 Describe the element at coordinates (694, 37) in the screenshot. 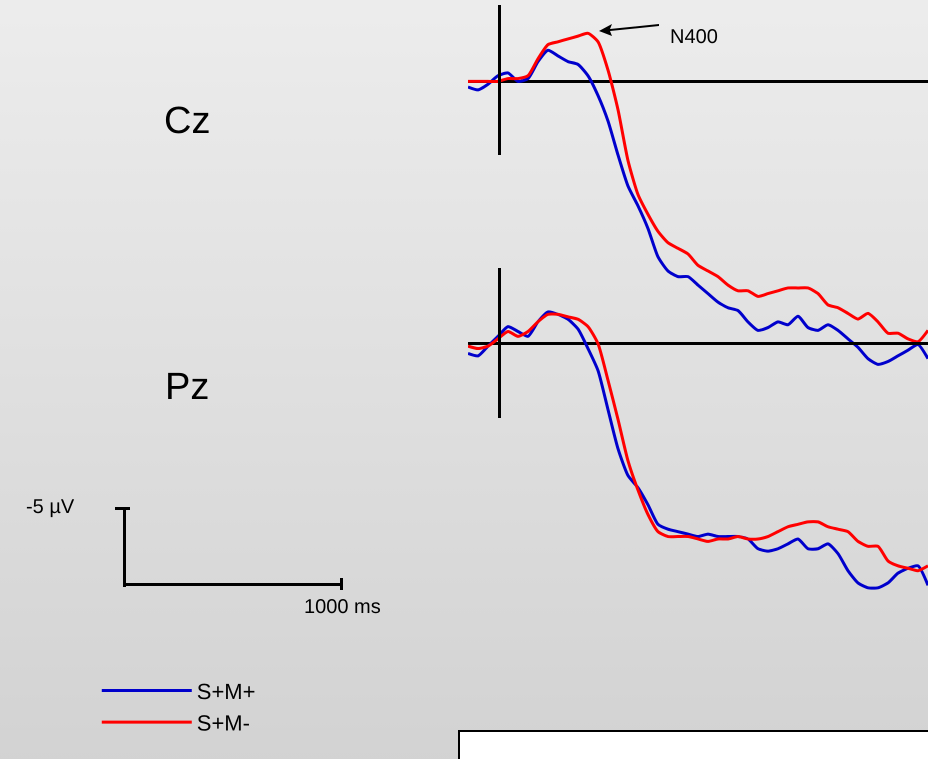

I see `annotation: N400` at that location.